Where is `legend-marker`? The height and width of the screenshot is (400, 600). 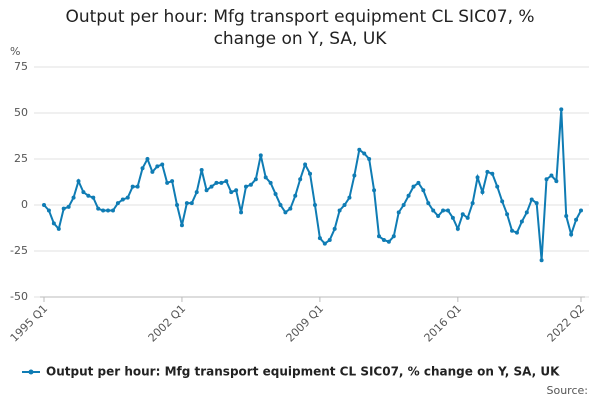
legend-marker is located at coordinates (31, 372).